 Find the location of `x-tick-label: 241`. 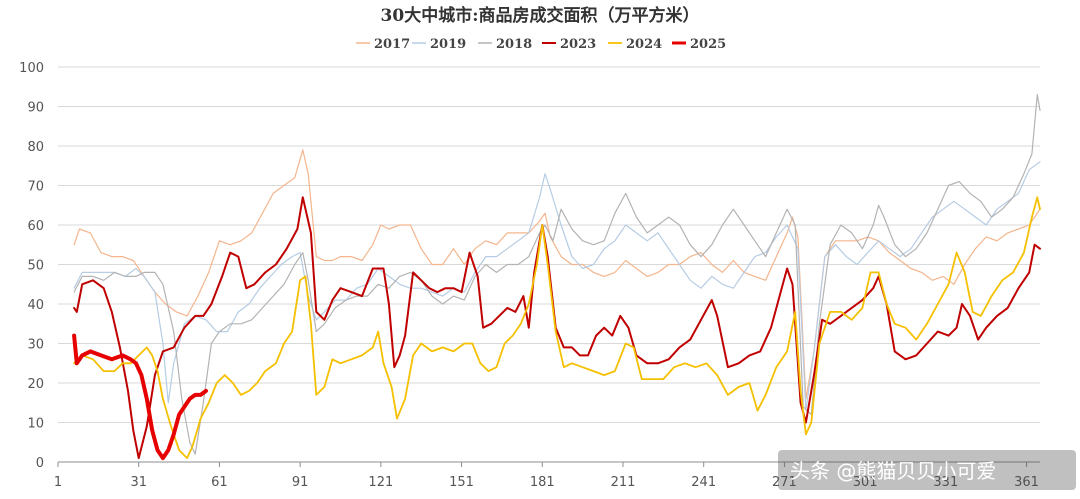

x-tick-label: 241 is located at coordinates (703, 482).